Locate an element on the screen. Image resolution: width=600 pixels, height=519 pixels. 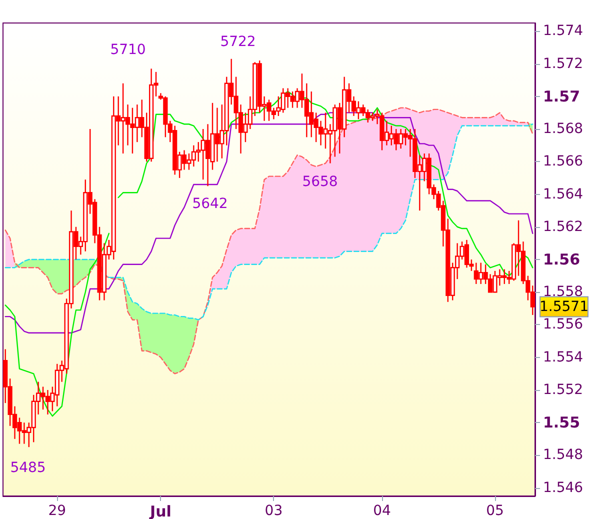
y-tick-label: 1.552 is located at coordinates (563, 390).